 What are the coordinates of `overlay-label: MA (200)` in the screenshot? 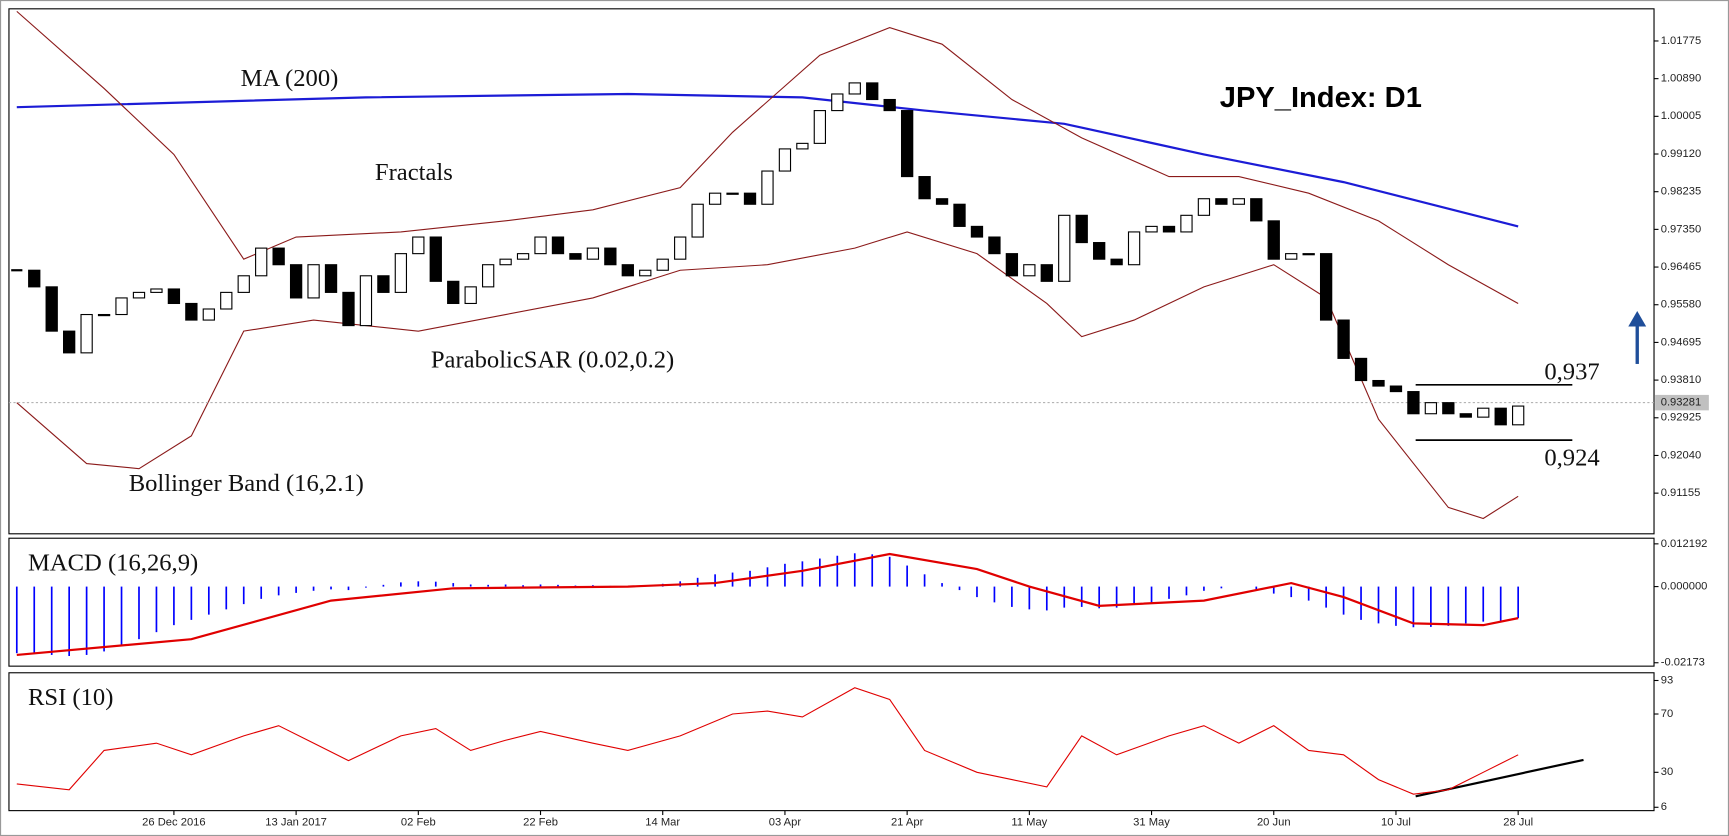 It's located at (290, 78).